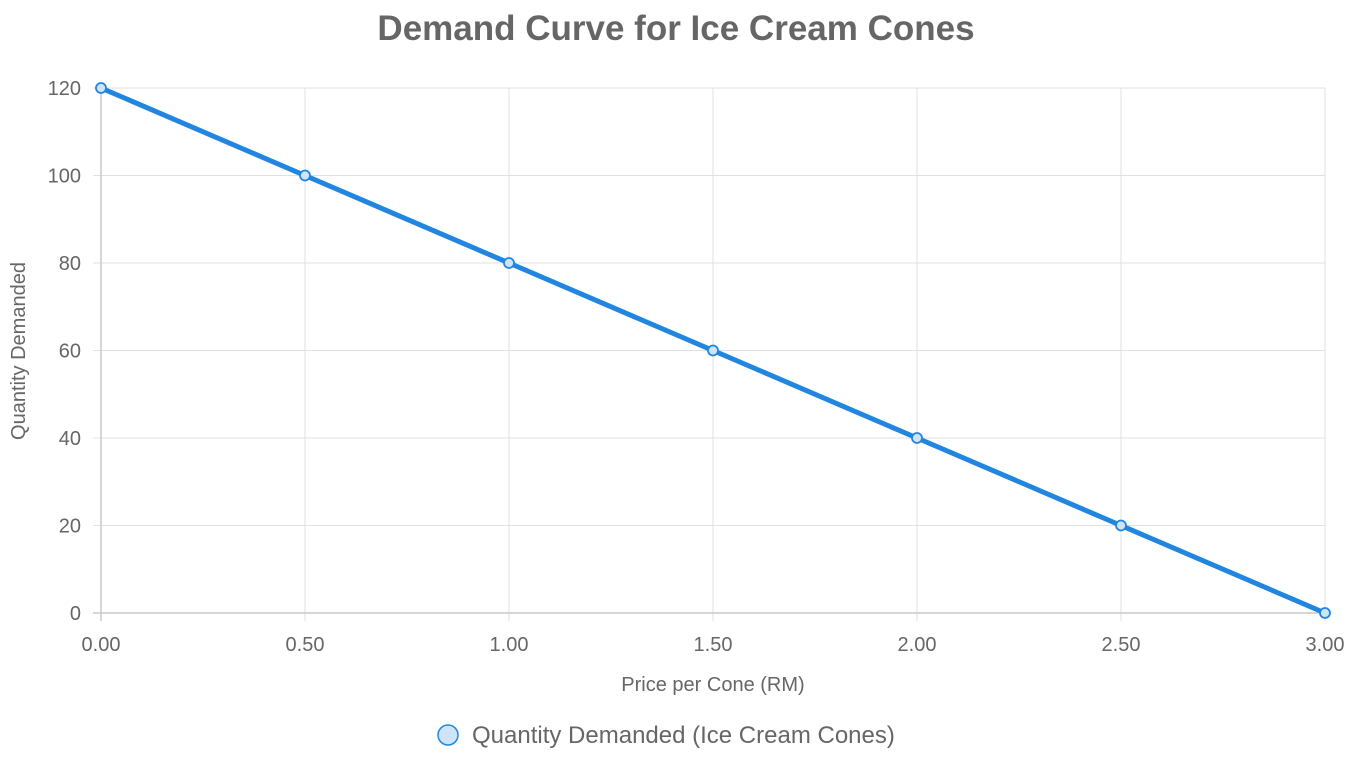  What do you see at coordinates (509, 645) in the screenshot?
I see `x-tick-label: 1.00` at bounding box center [509, 645].